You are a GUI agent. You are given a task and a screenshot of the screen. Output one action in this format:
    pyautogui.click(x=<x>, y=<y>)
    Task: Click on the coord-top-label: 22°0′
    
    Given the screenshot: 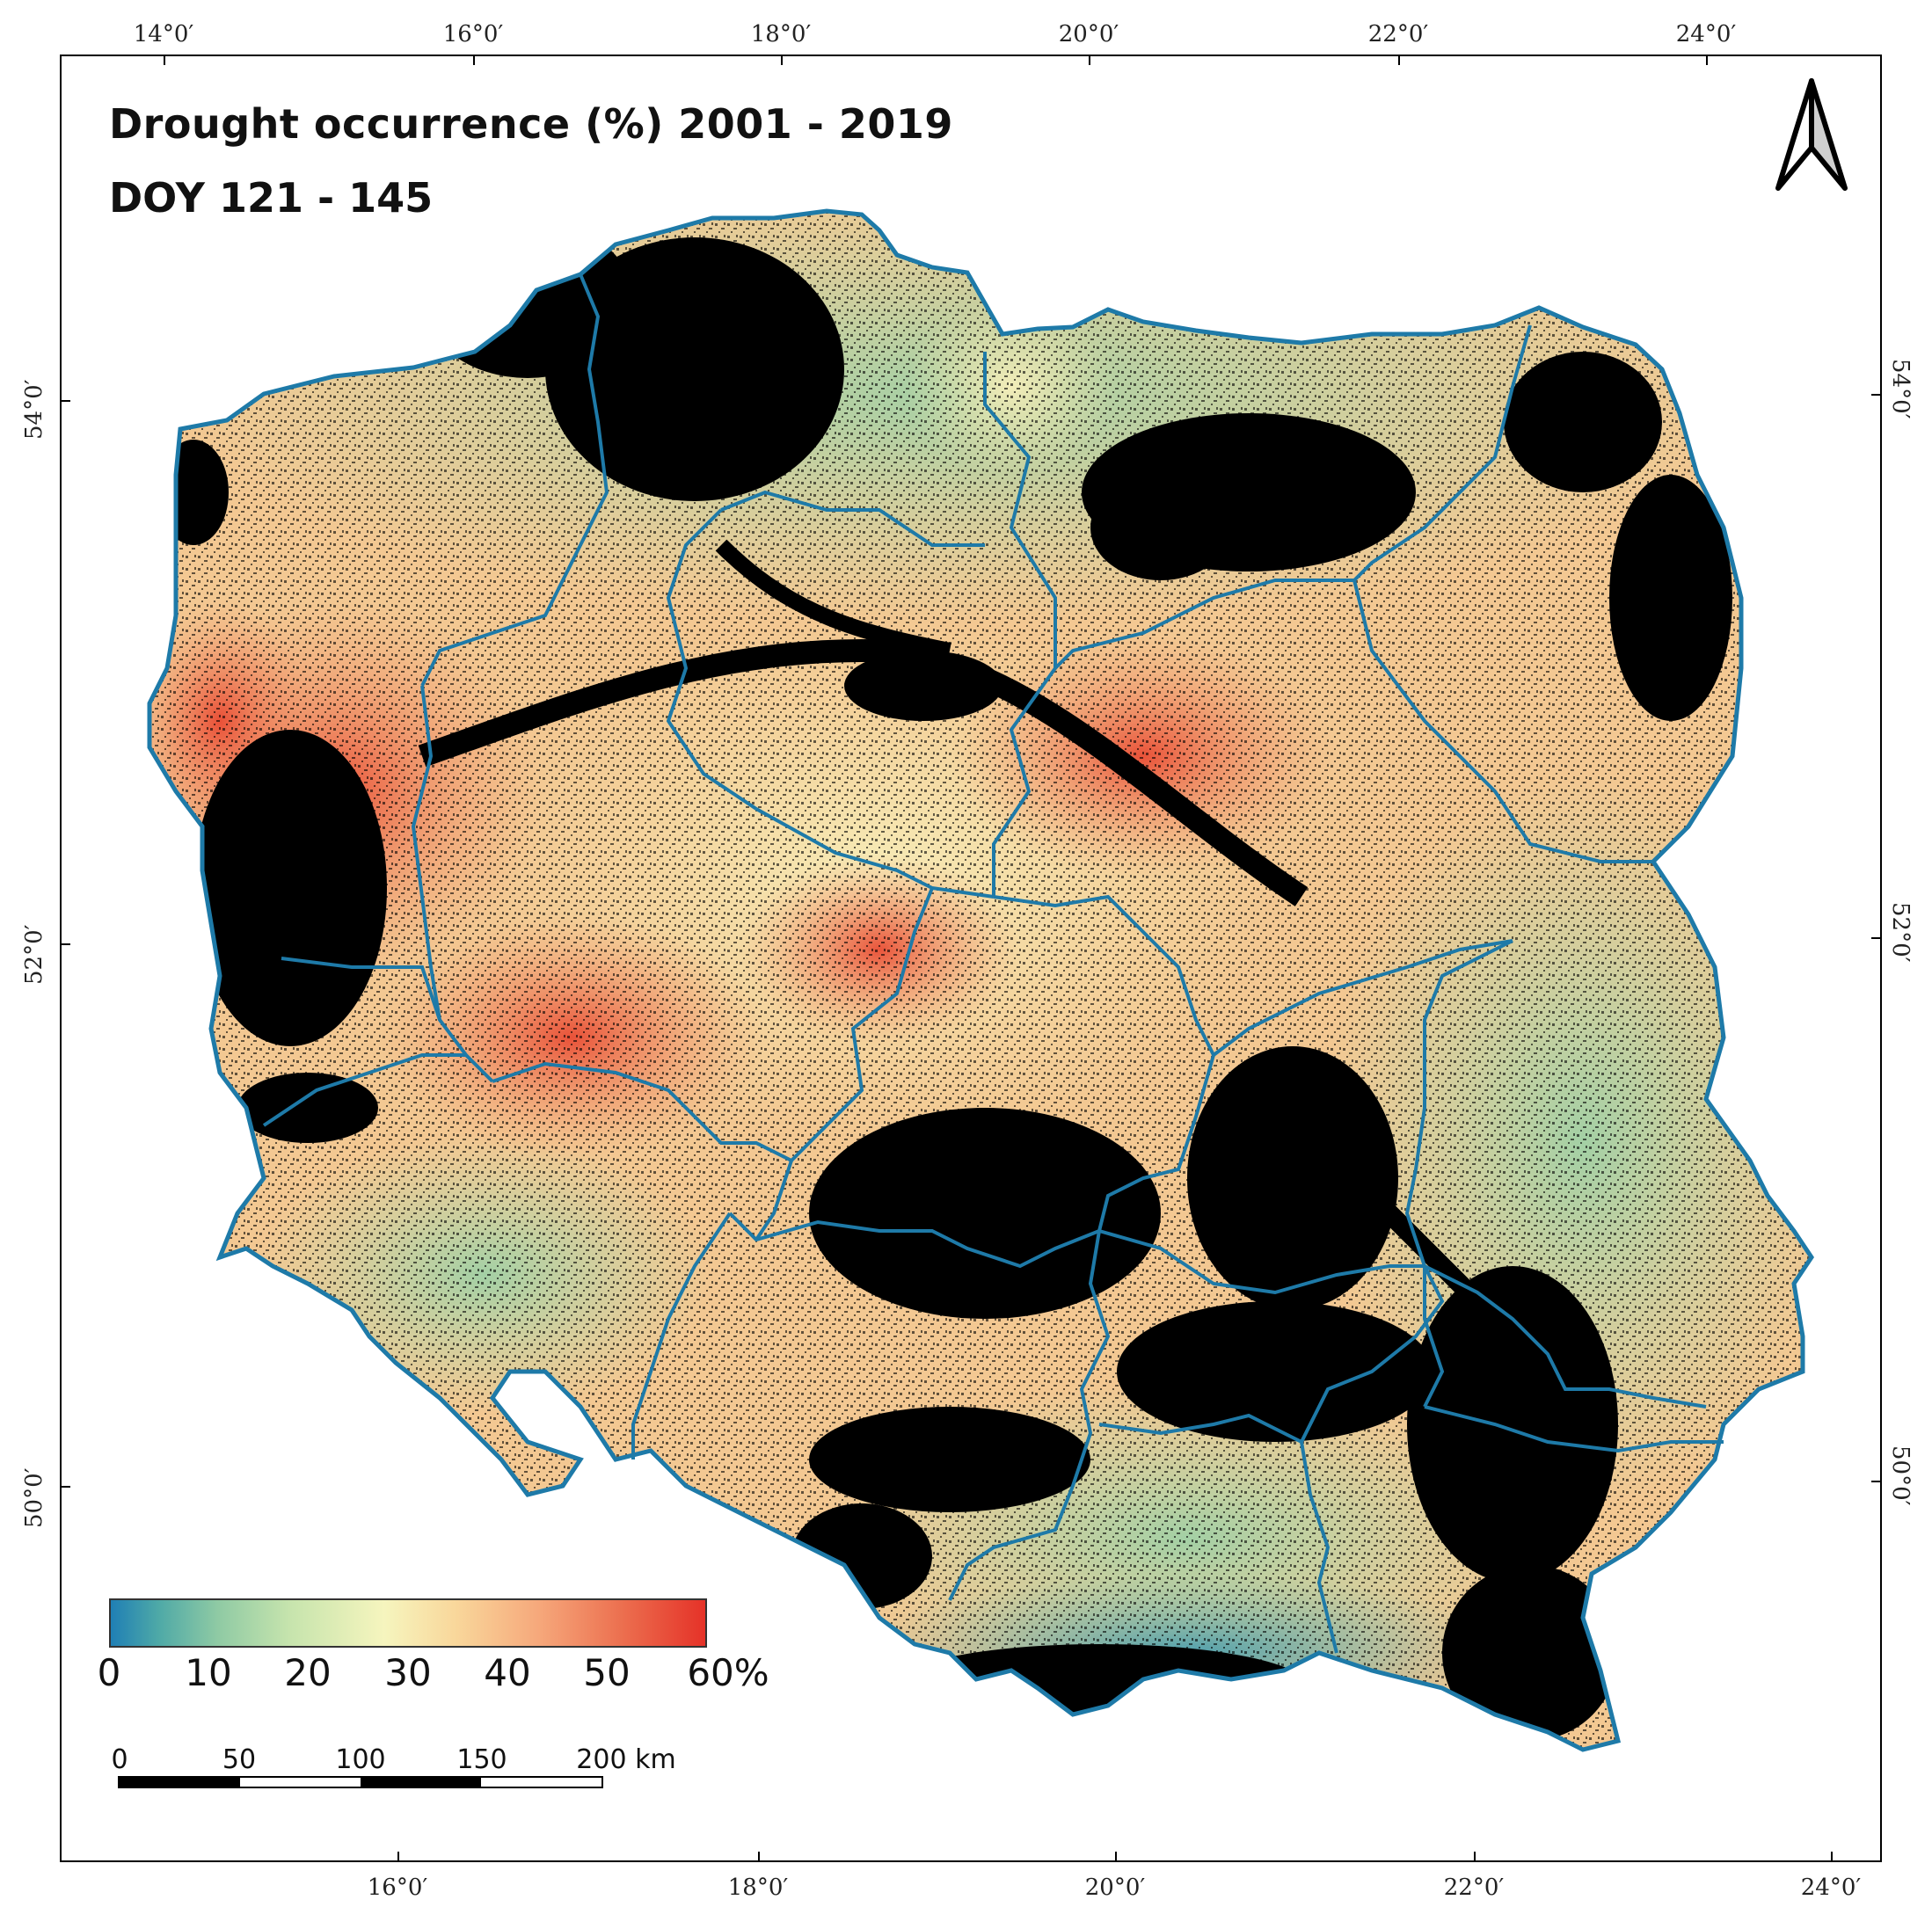 What is the action you would take?
    pyautogui.click(x=1398, y=34)
    